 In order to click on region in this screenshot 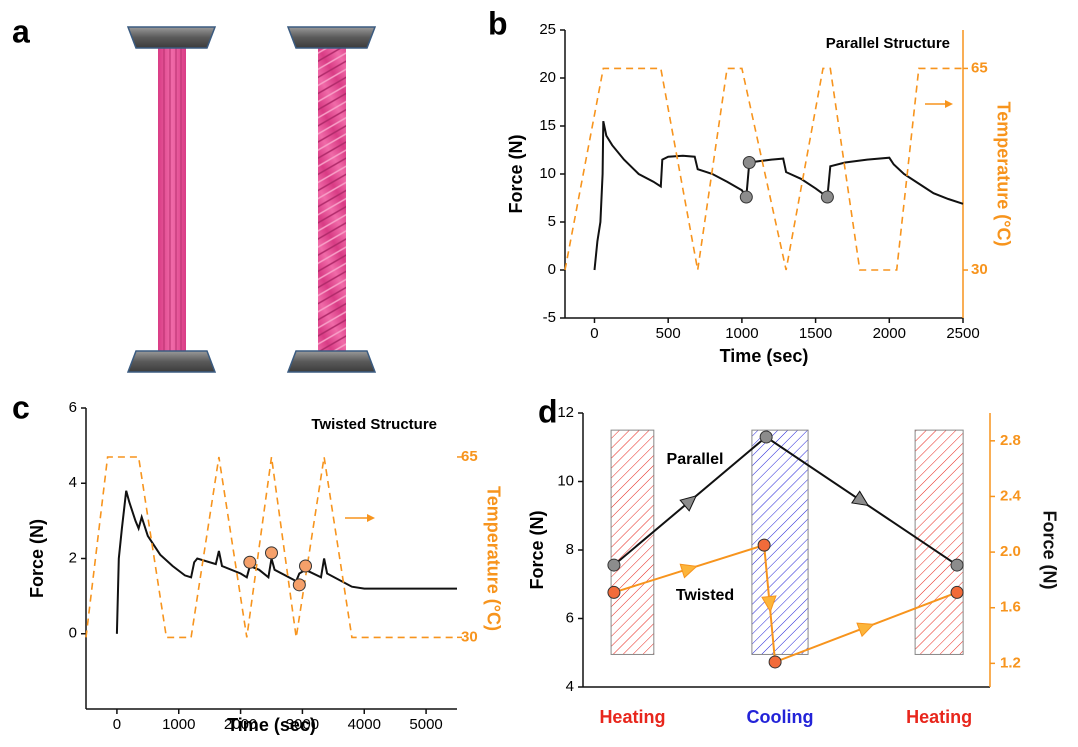, I will do `click(632, 542)`.